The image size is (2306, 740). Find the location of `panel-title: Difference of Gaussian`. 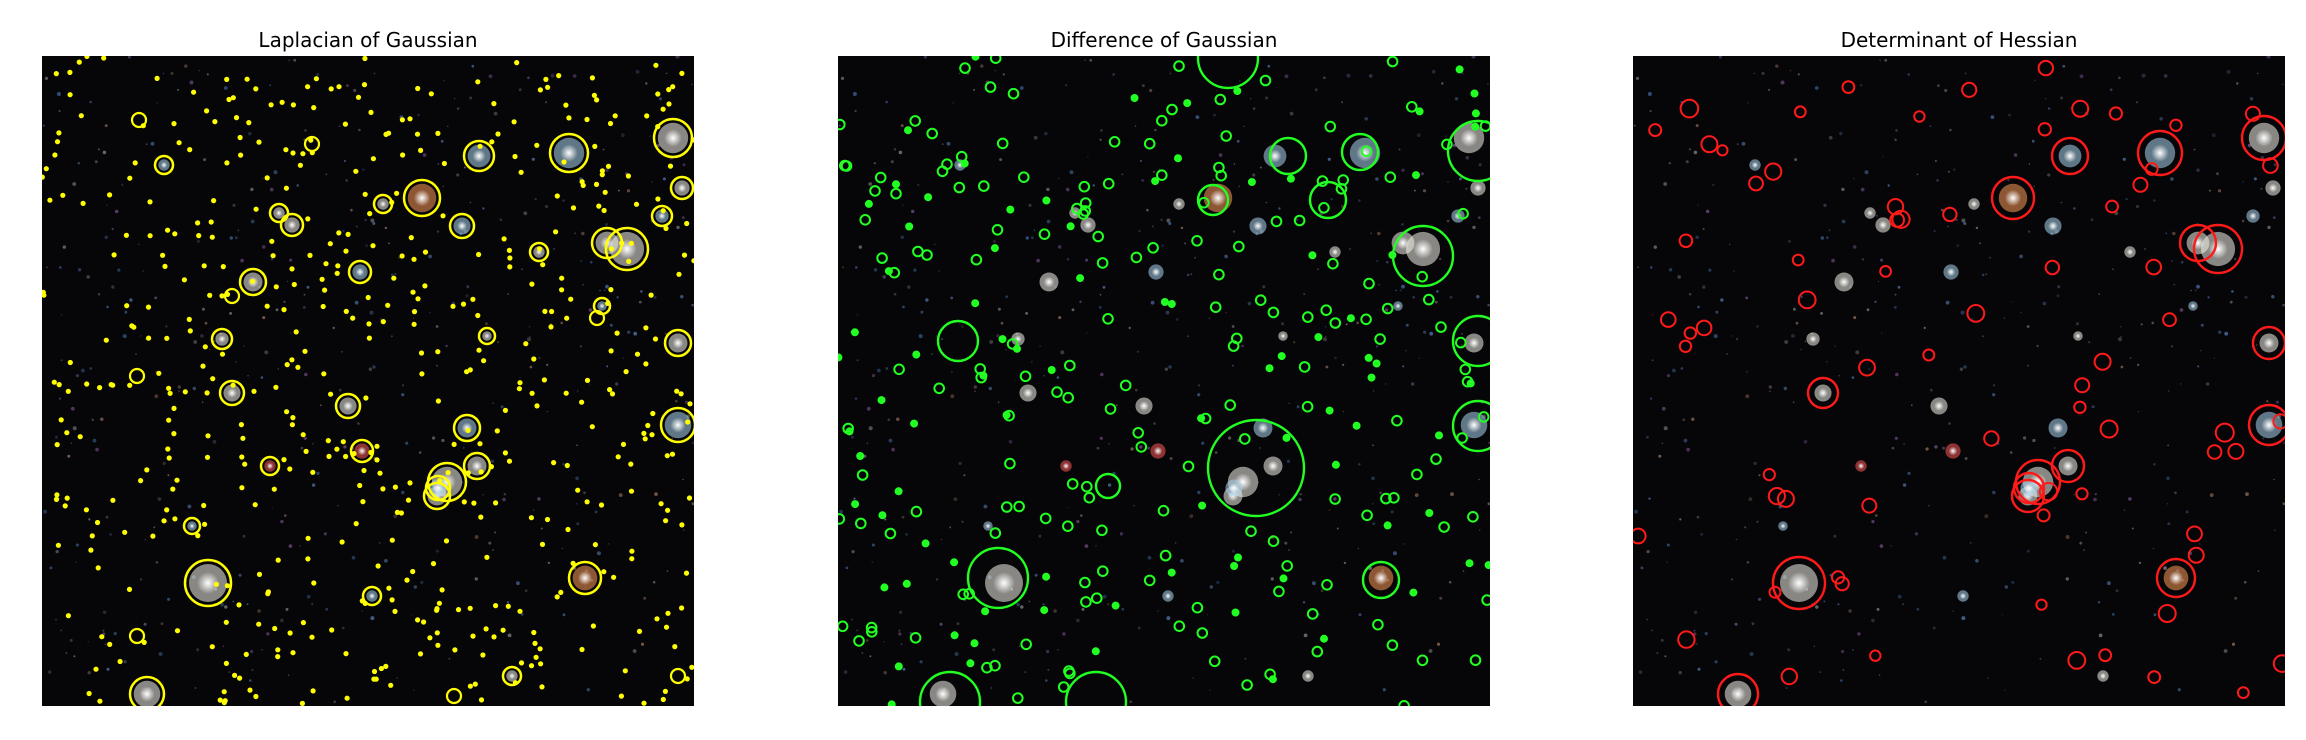

panel-title: Difference of Gaussian is located at coordinates (1164, 40).